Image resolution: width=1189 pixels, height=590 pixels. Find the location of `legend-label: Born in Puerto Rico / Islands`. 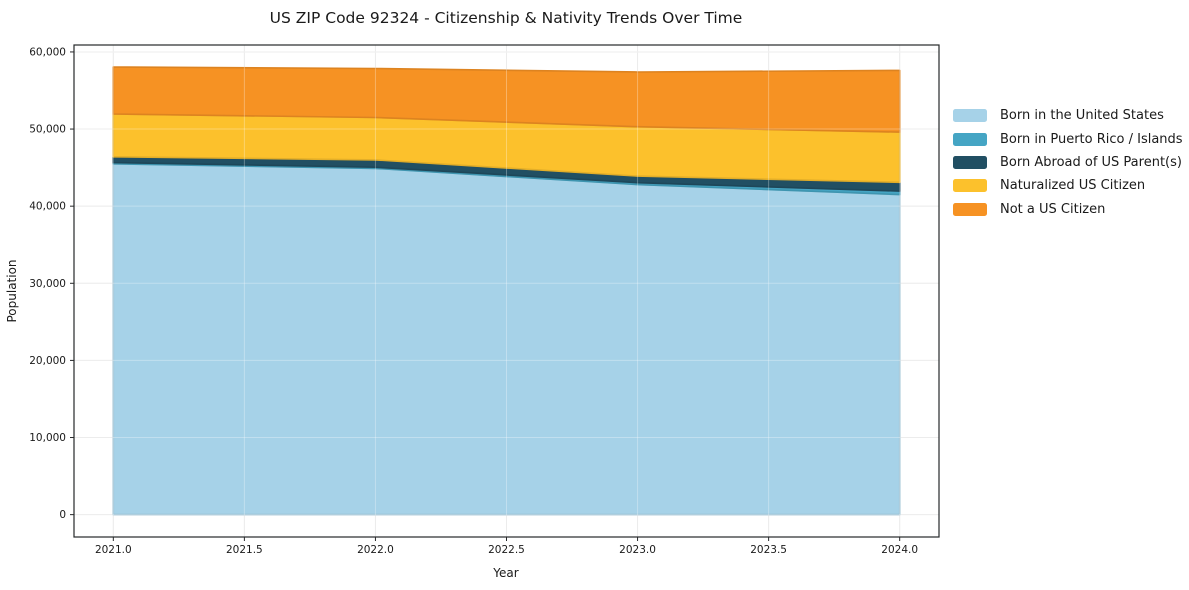

legend-label: Born in Puerto Rico / Islands is located at coordinates (1091, 139).